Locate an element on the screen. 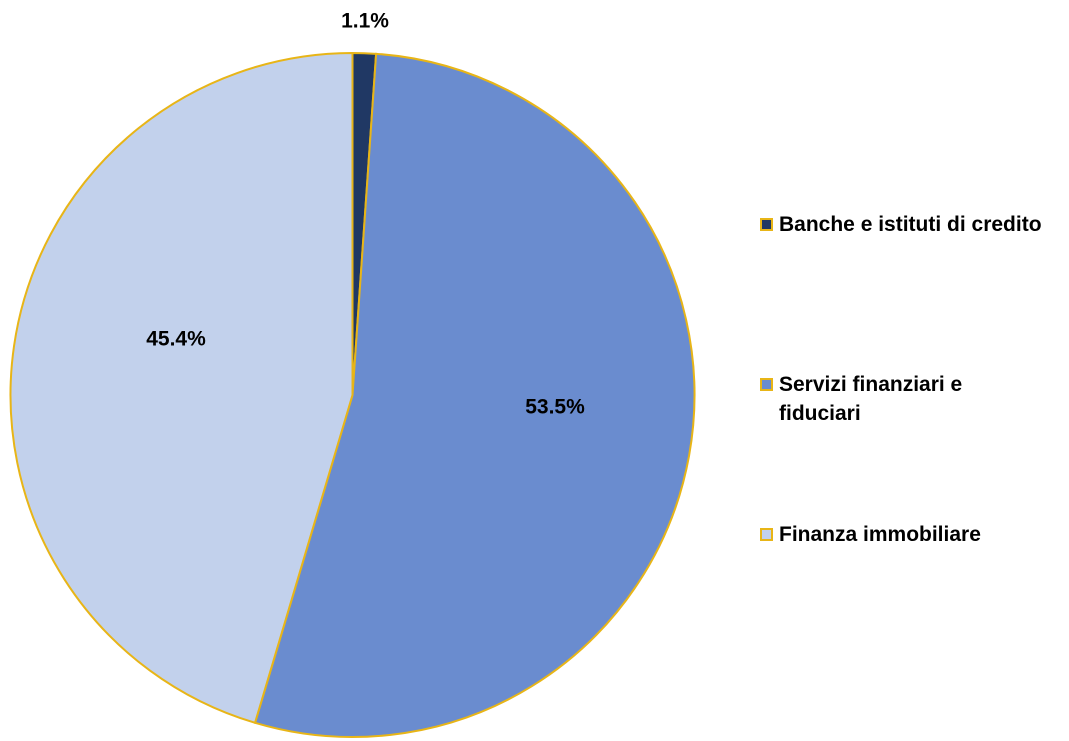  legend-item: Servizi finanziari e fiduciari is located at coordinates (905, 399).